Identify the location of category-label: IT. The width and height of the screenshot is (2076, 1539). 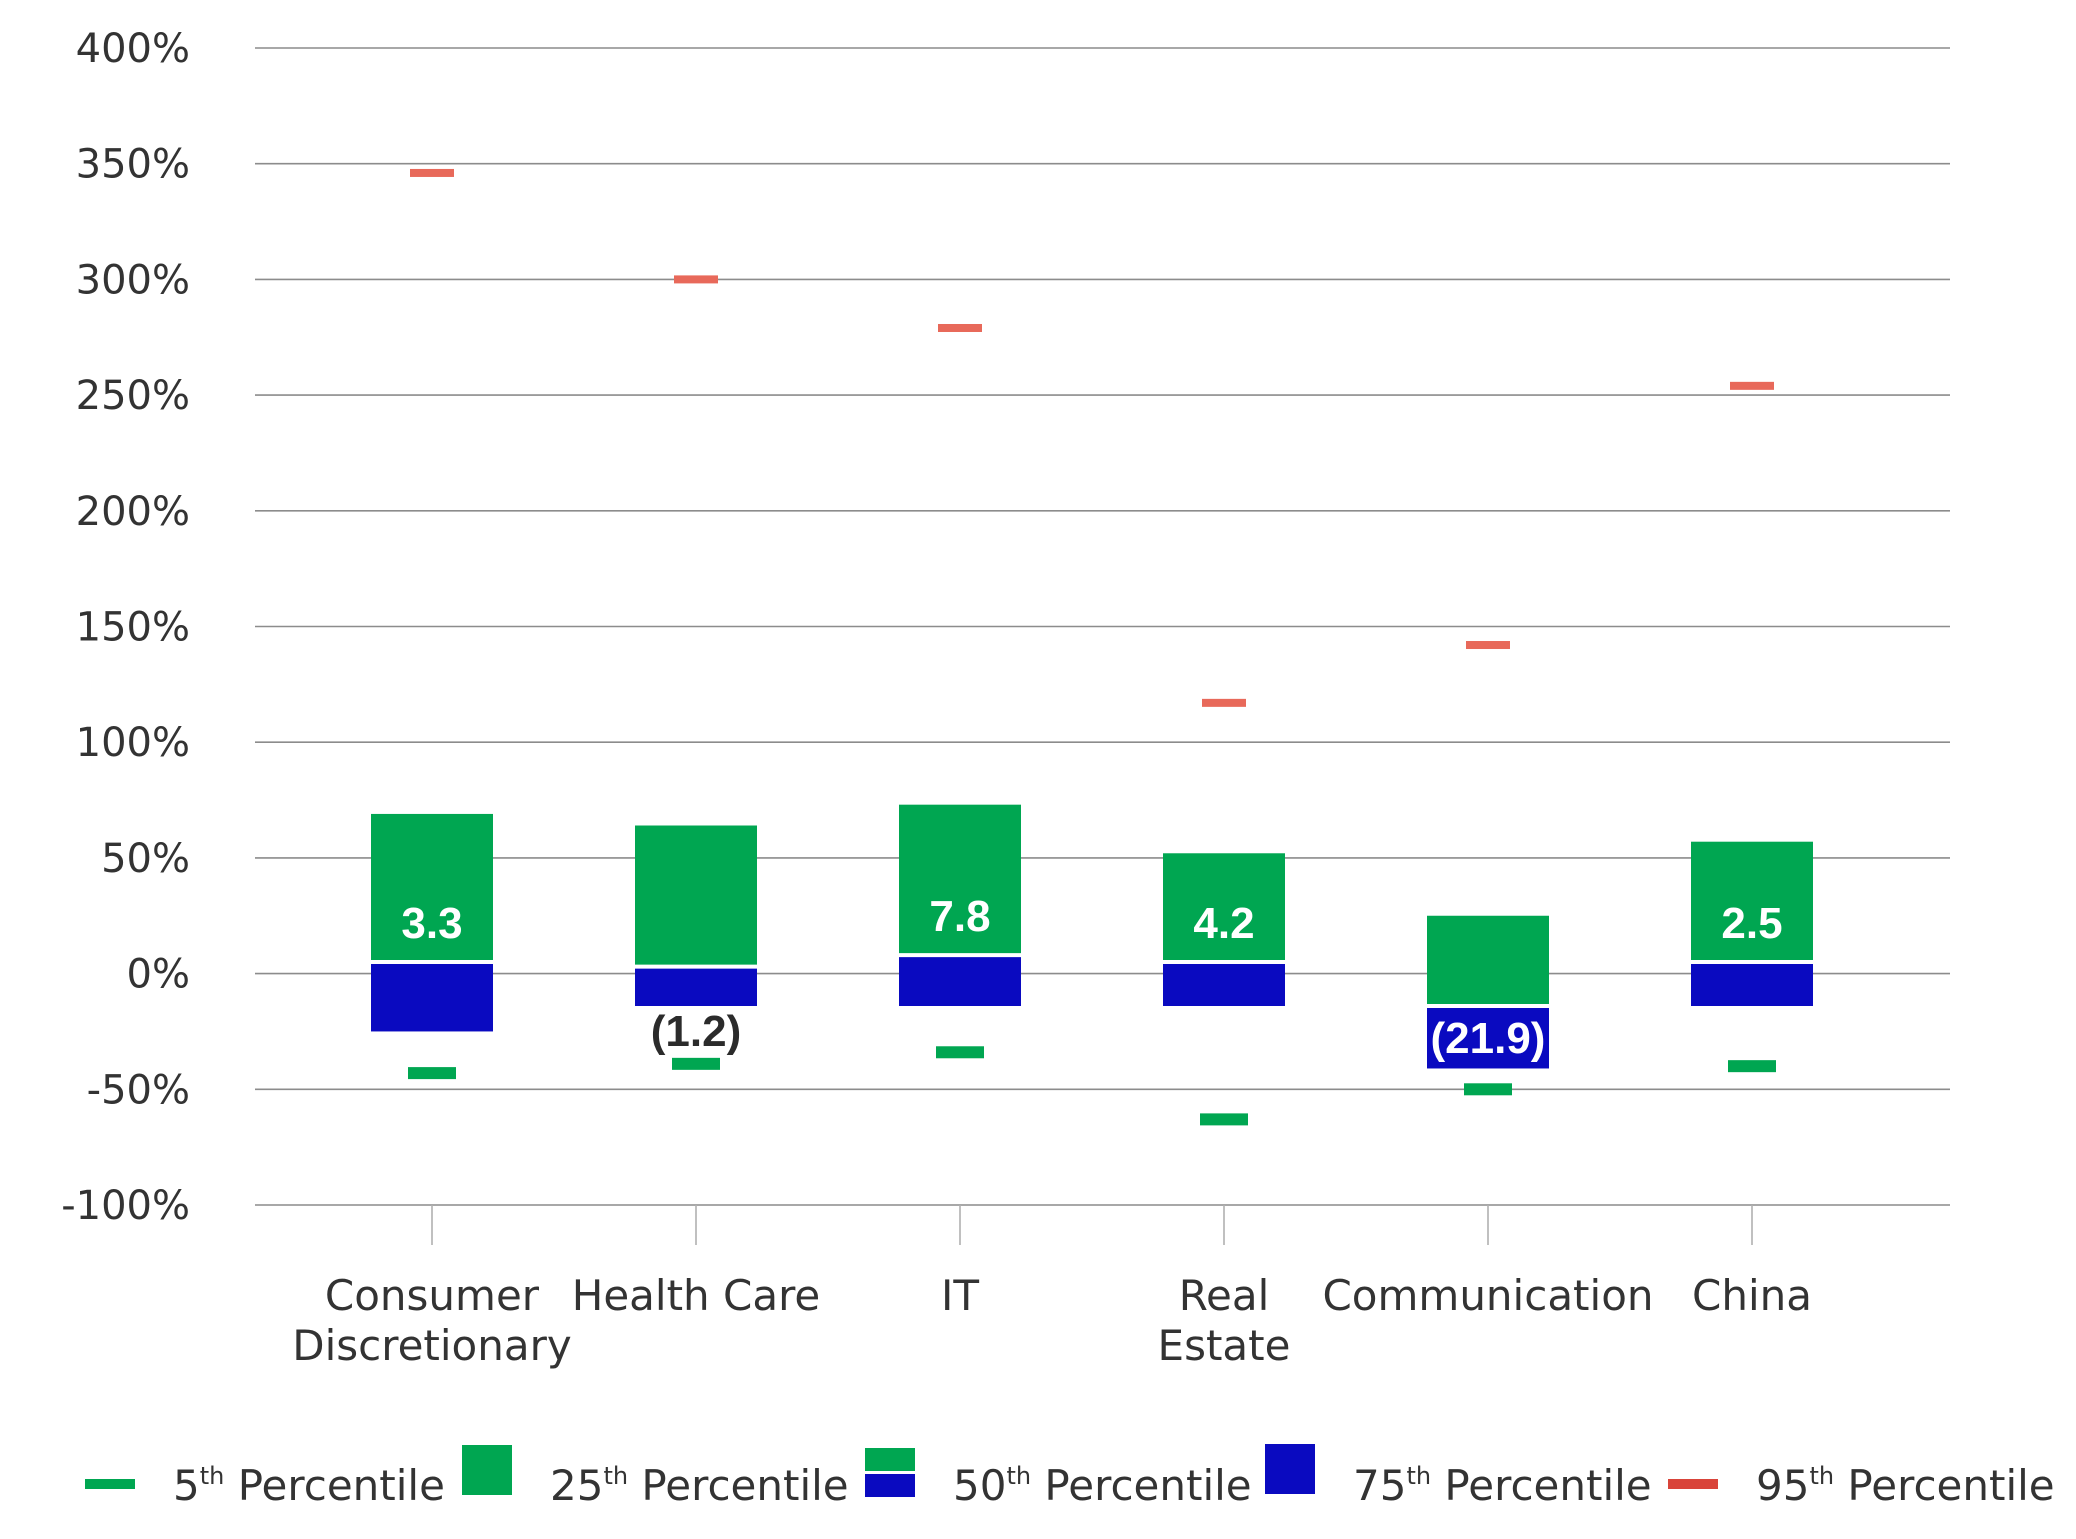
(960, 1295).